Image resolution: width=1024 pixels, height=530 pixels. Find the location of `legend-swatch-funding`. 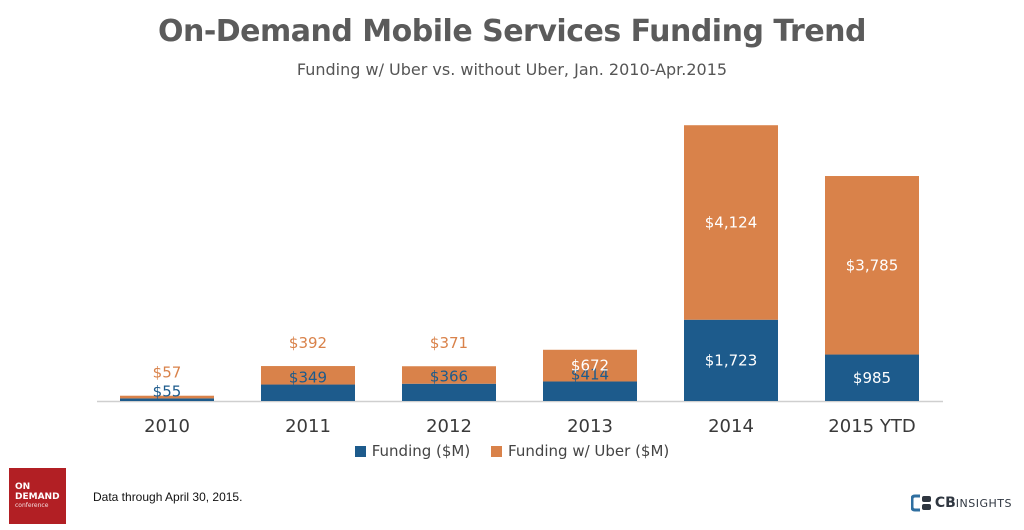

legend-swatch-funding is located at coordinates (360, 451).